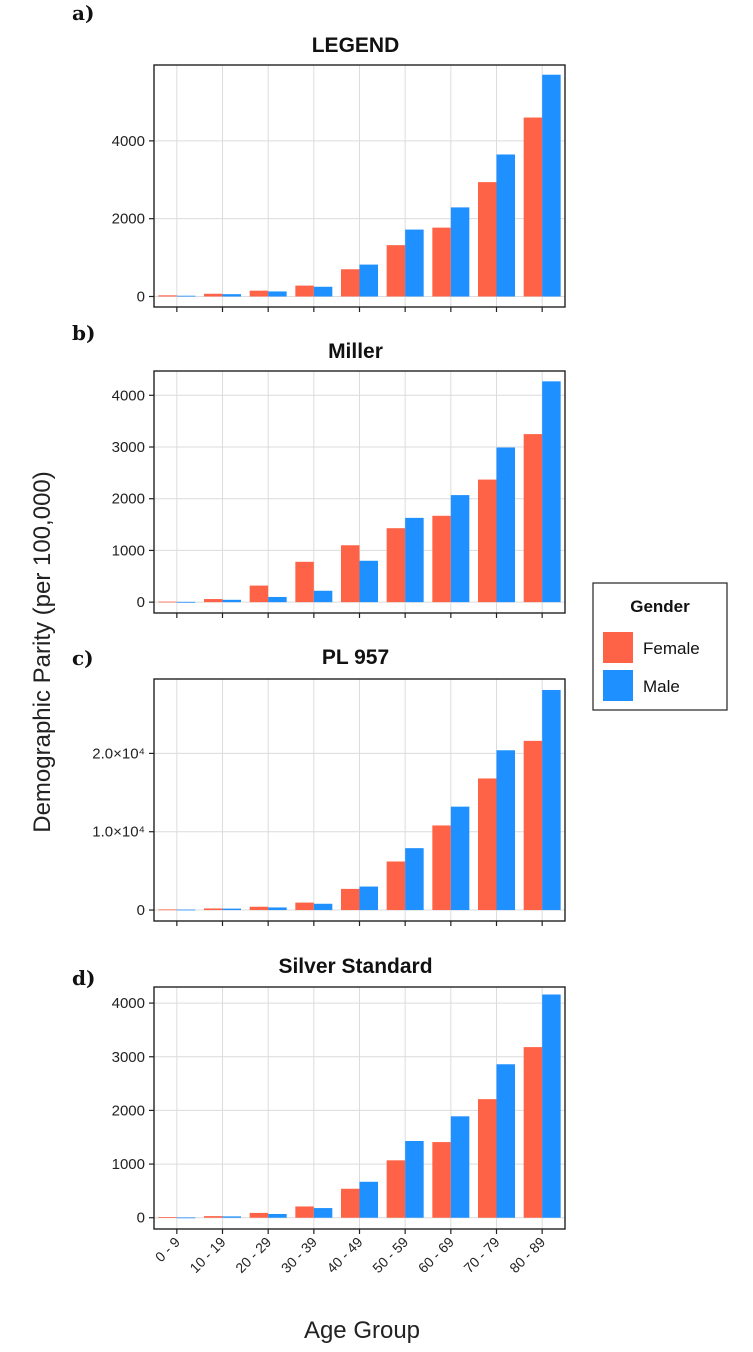  Describe the element at coordinates (355, 966) in the screenshot. I see `panel-title: Silver Standard` at that location.